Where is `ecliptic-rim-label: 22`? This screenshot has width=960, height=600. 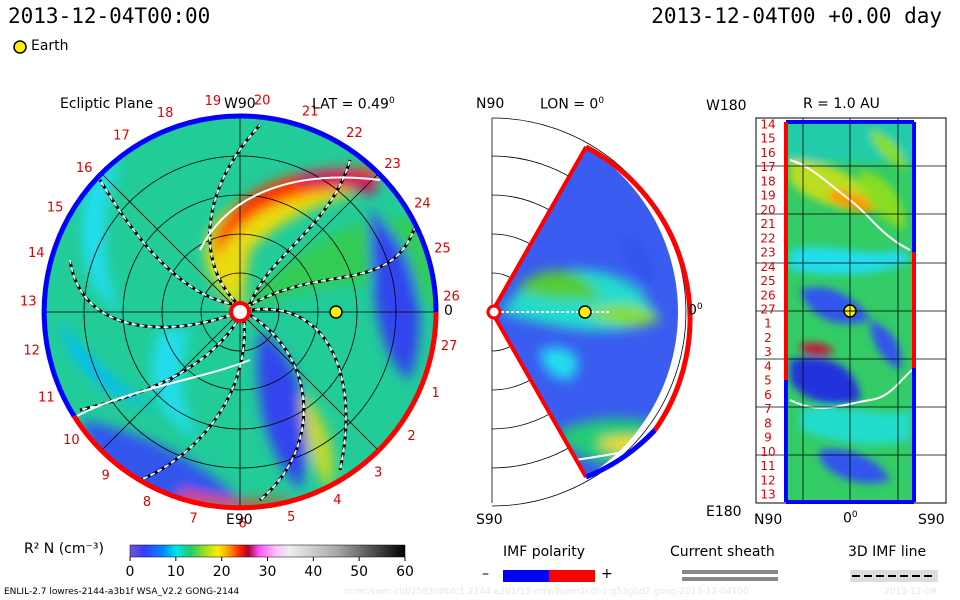
ecliptic-rim-label: 22 is located at coordinates (354, 133).